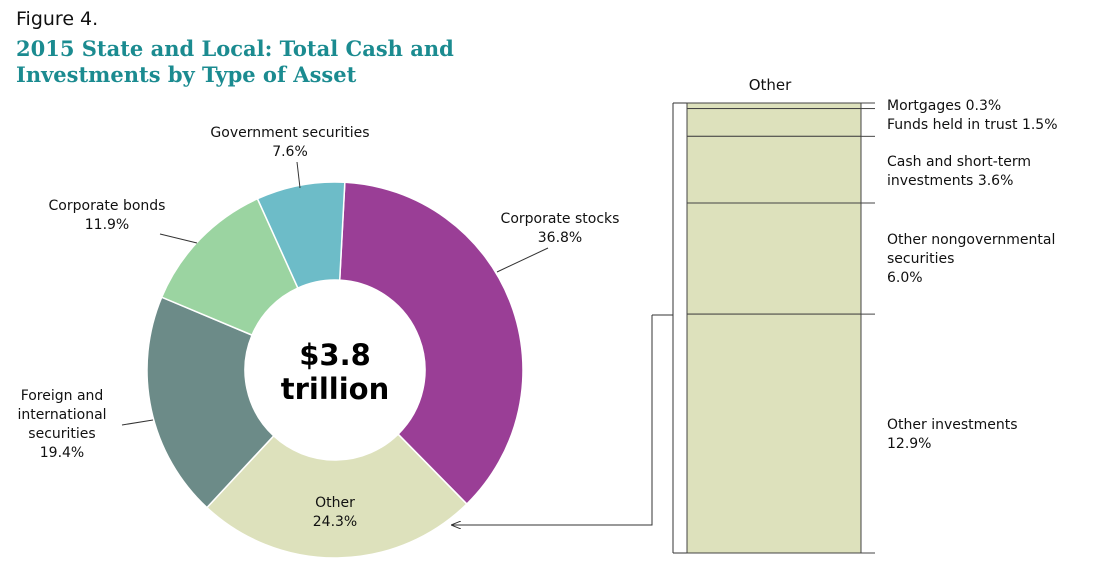  Describe the element at coordinates (335, 372) in the screenshot. I see `center-label: $3.8 trillion` at that location.